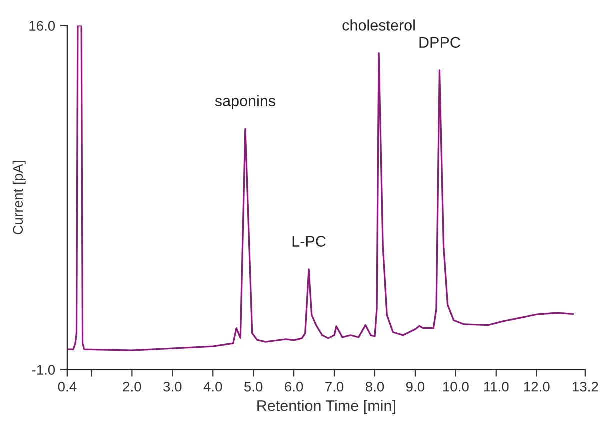 The height and width of the screenshot is (430, 613). Describe the element at coordinates (44, 370) in the screenshot. I see `y-tick-label: -1.0` at that location.